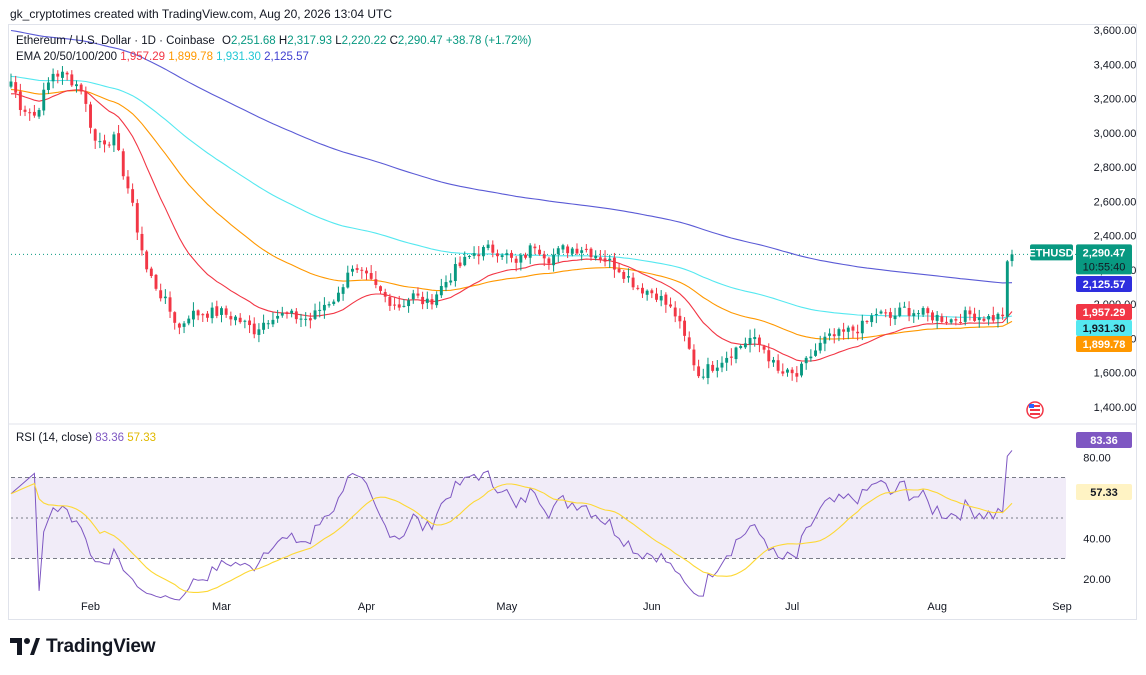 Image resolution: width=1146 pixels, height=675 pixels. I want to click on tradingview-logo-icon, so click(25, 646).